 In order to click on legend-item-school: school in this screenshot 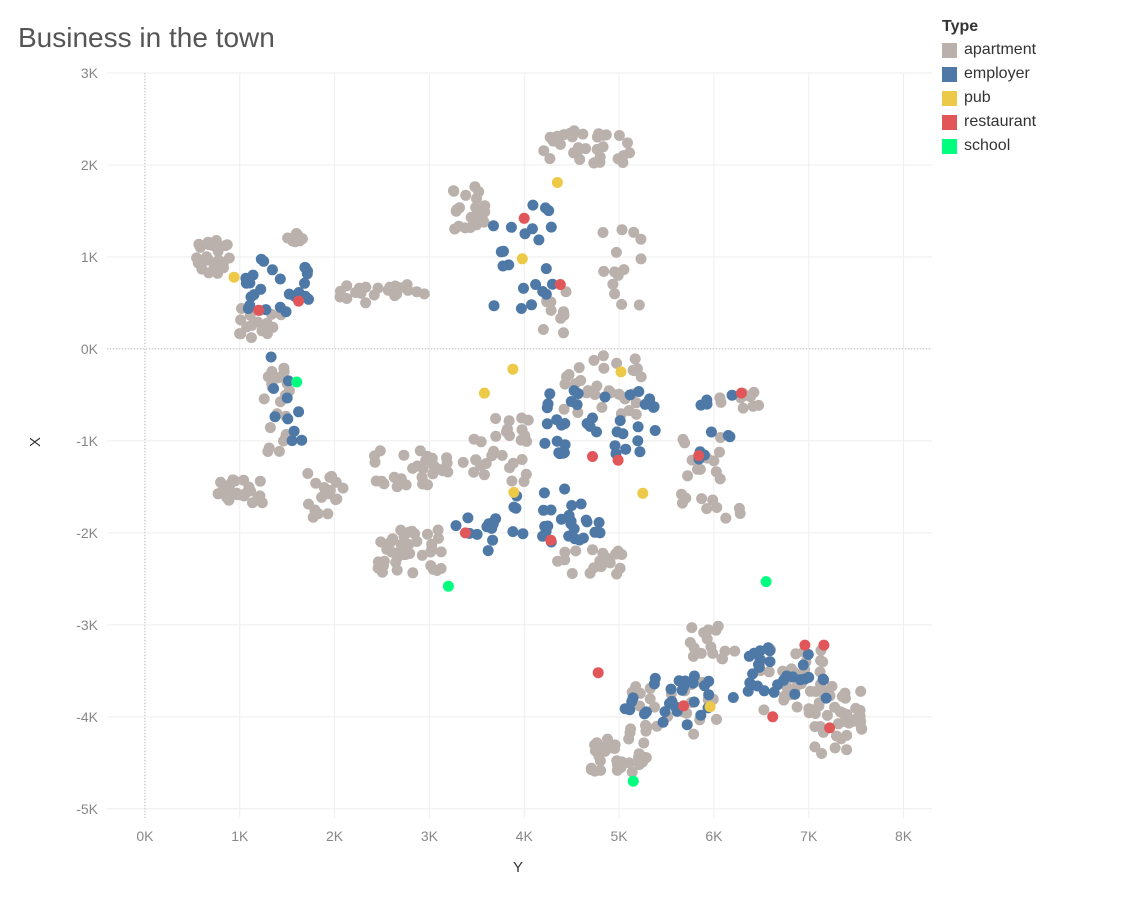, I will do `click(989, 146)`.